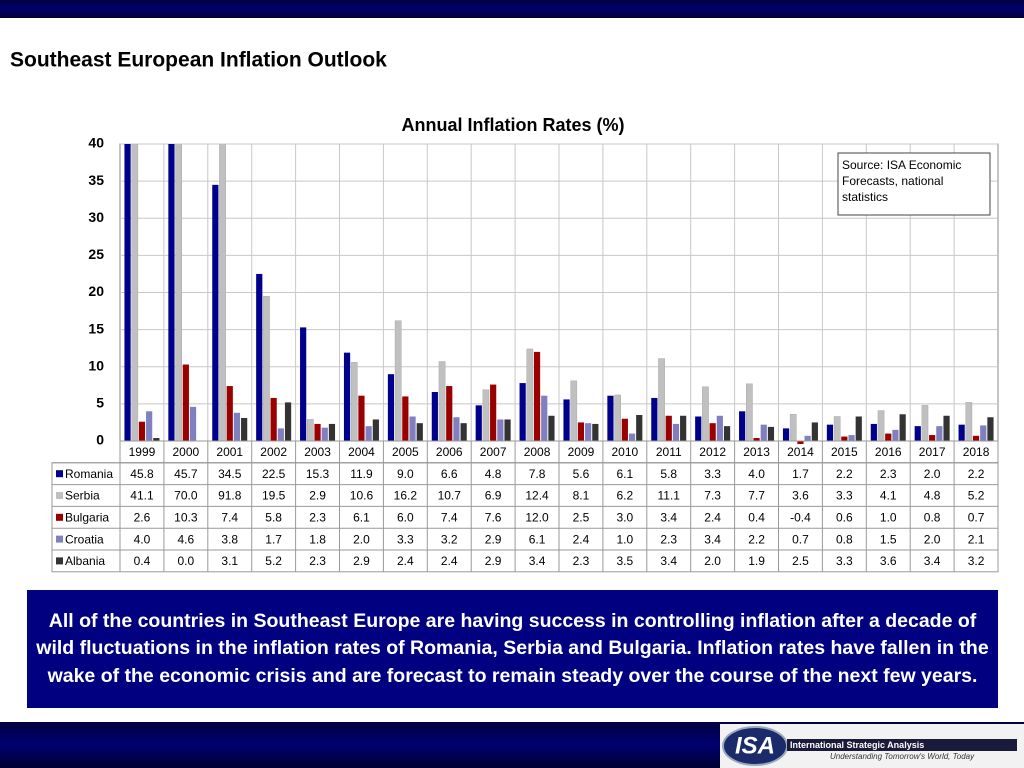 This screenshot has height=768, width=1024. What do you see at coordinates (317, 452) in the screenshot?
I see `x-tick-label: 2003` at bounding box center [317, 452].